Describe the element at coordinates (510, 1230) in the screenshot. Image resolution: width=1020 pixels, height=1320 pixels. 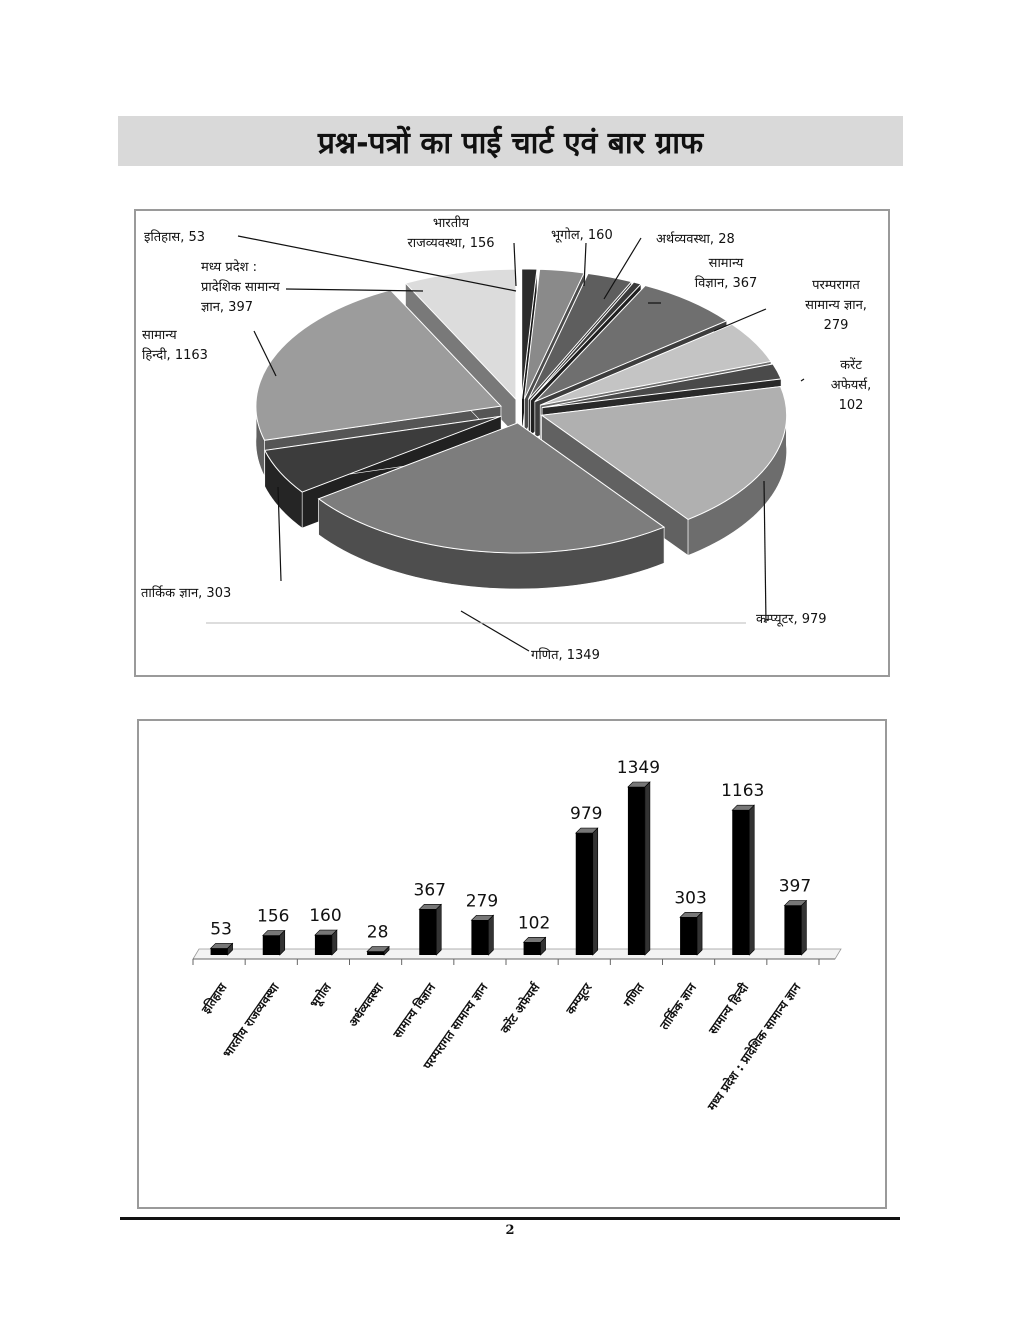
I see `page-number: 2` at that location.